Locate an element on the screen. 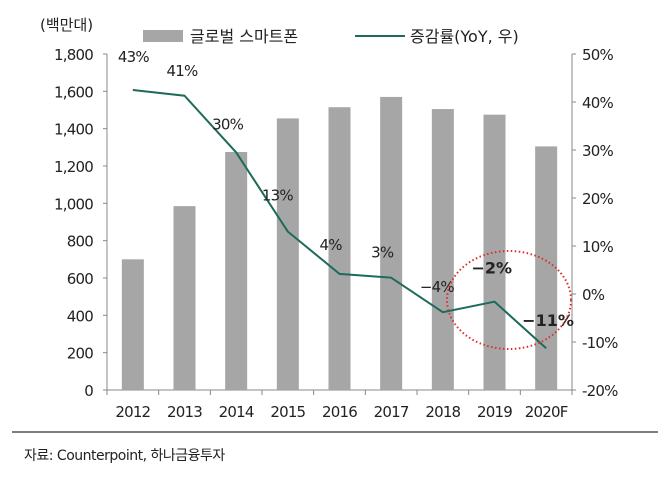 Image resolution: width=670 pixels, height=496 pixels. yoy-data-label: 43% is located at coordinates (133, 57).